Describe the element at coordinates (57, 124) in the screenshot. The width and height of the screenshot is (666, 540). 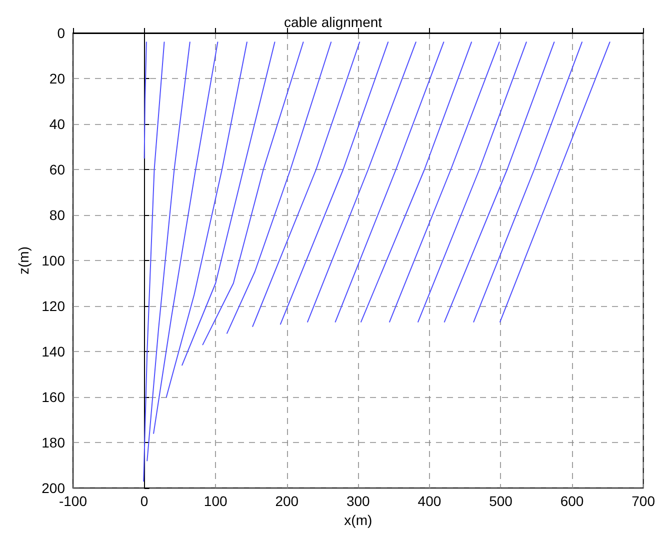
I see `y-tick-label: 40` at that location.